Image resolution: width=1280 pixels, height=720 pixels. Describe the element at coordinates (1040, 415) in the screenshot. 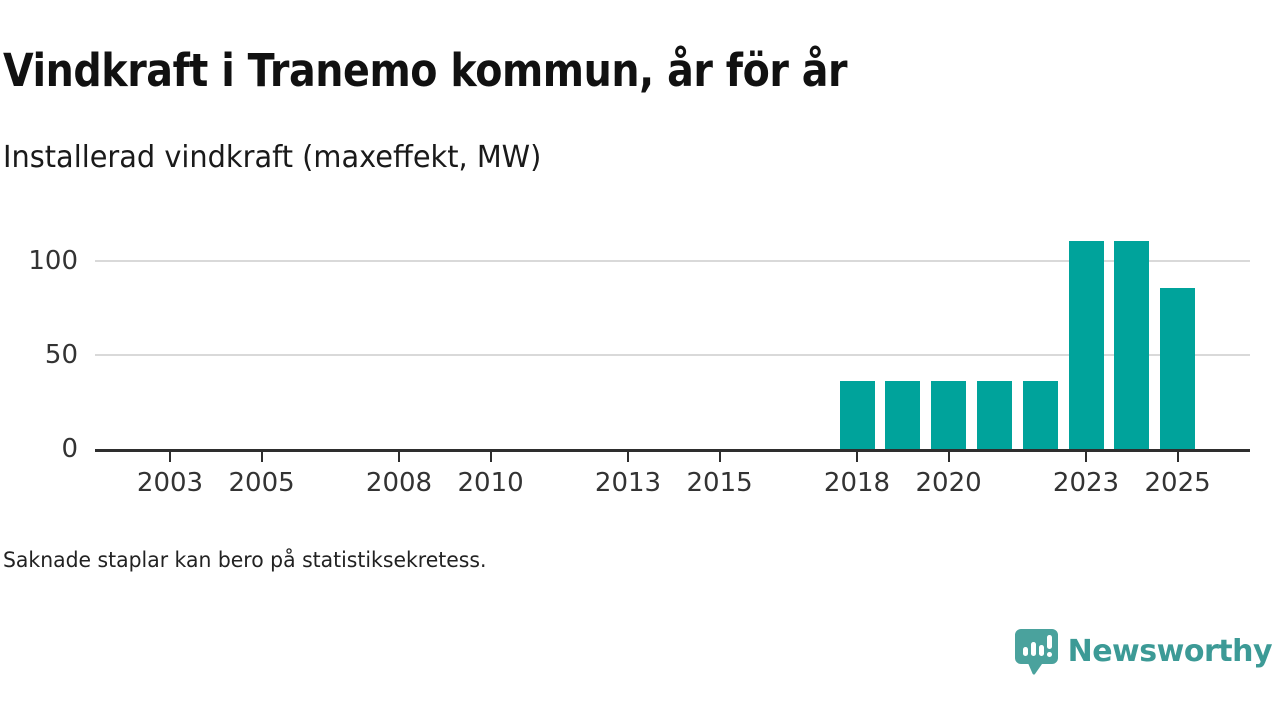

I see `bar-2022` at that location.